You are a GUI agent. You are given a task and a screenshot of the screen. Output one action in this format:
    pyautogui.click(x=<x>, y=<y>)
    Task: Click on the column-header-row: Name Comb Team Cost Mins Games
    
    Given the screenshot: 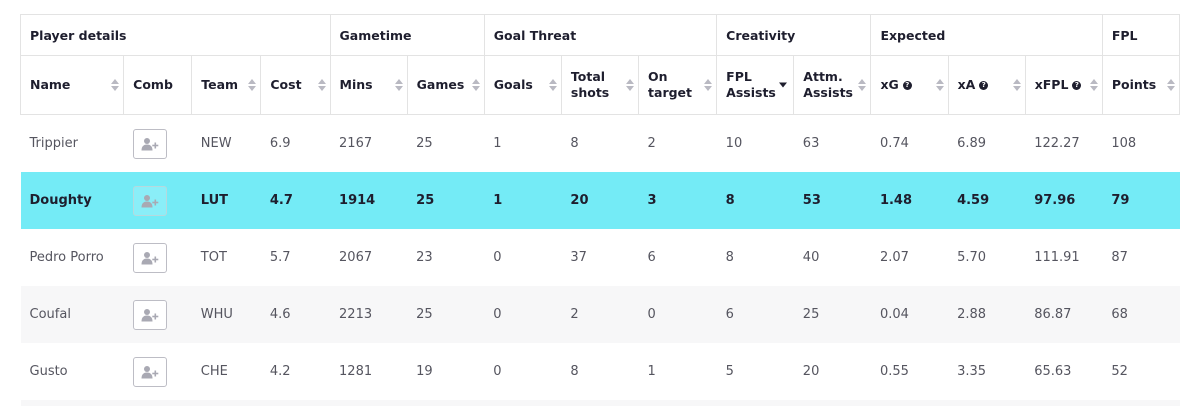 What is the action you would take?
    pyautogui.click(x=600, y=85)
    